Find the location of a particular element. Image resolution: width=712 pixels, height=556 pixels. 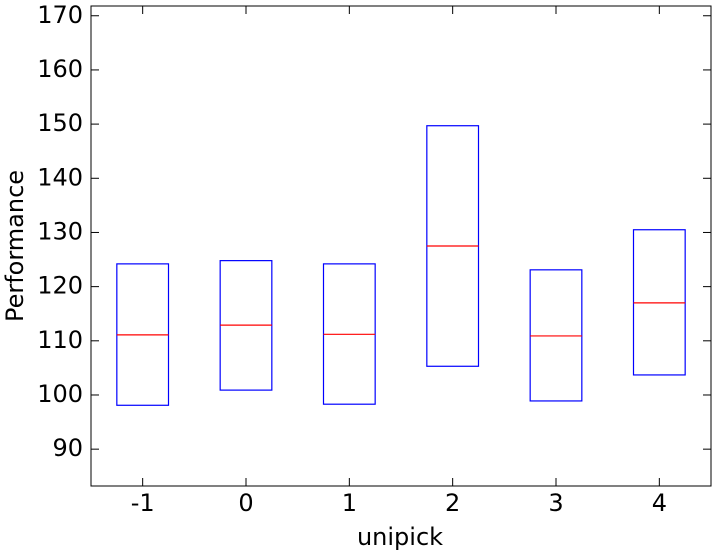

x-tick-label: 3 is located at coordinates (555, 503).